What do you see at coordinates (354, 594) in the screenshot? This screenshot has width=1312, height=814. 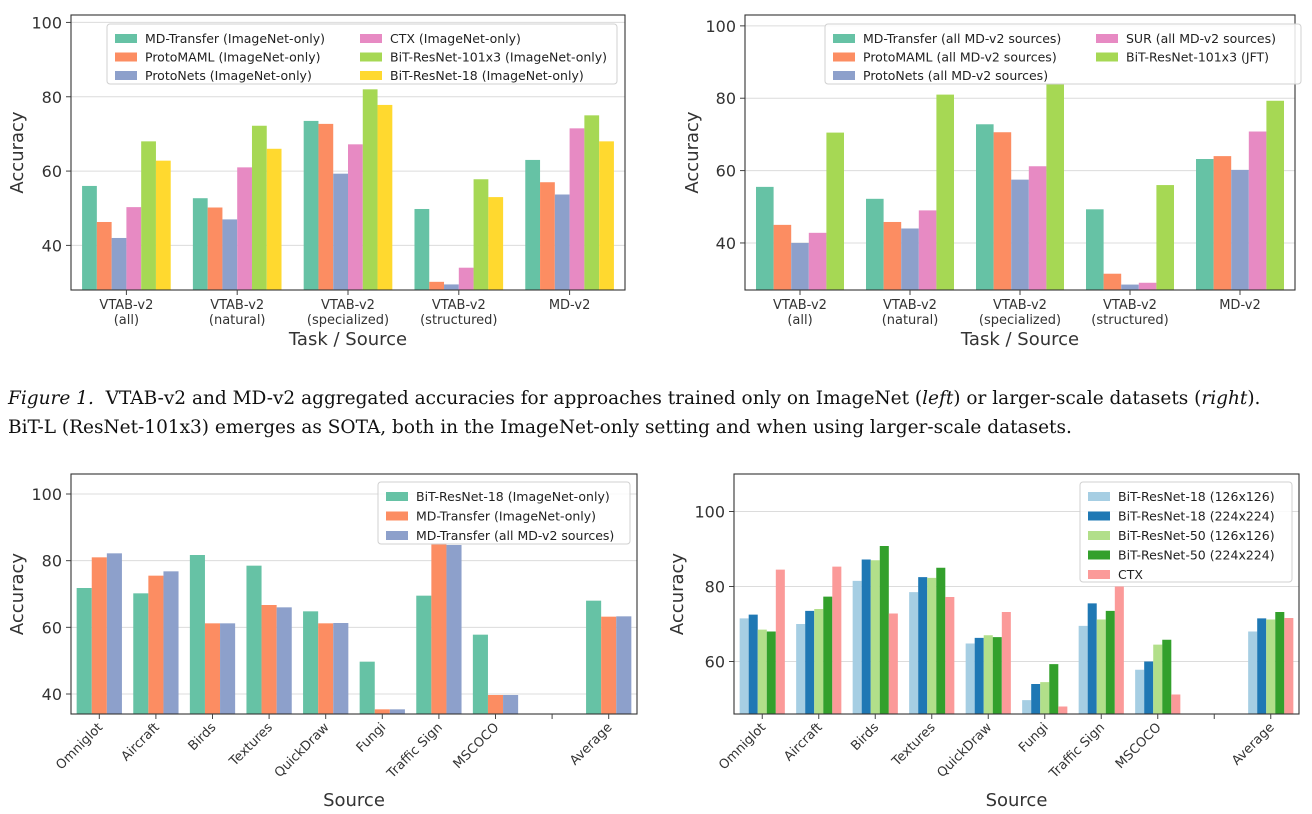 I see `axes-frame` at bounding box center [354, 594].